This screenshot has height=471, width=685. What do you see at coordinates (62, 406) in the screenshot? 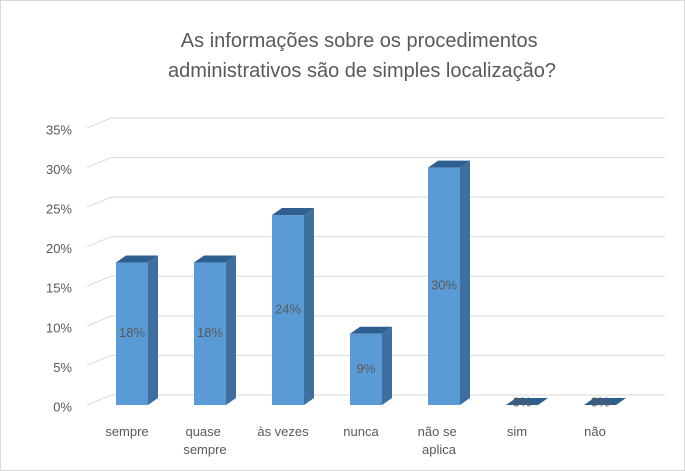
I see `y-tick-label: 0%` at bounding box center [62, 406].